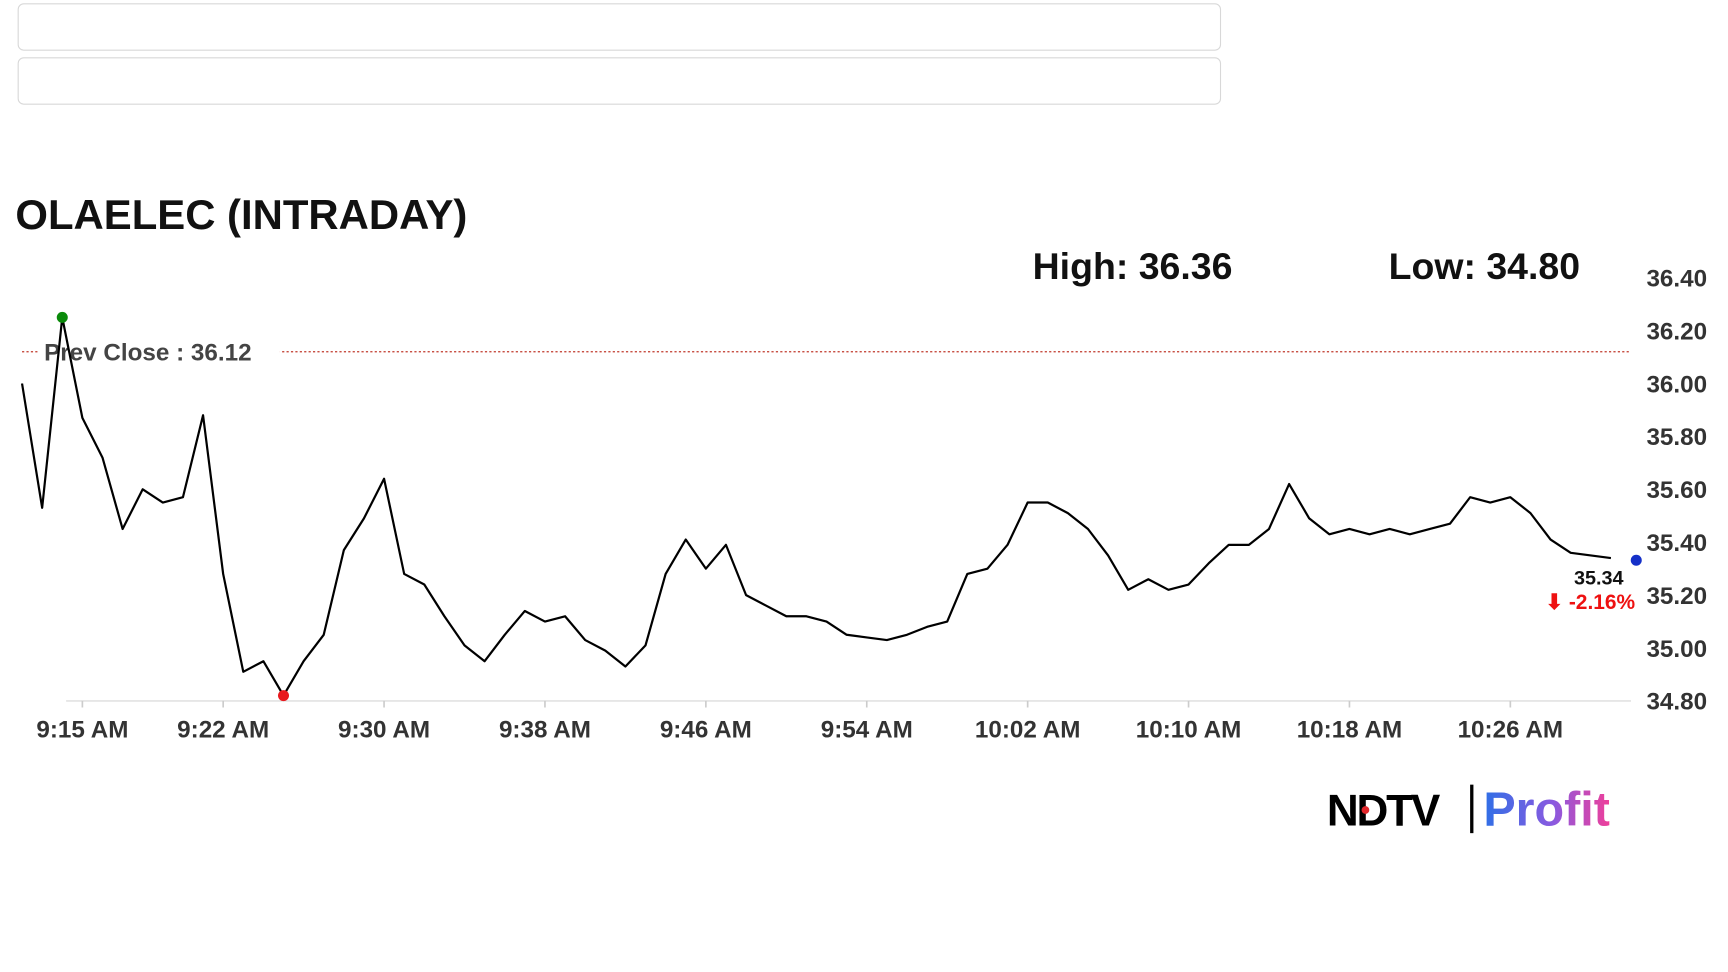 The height and width of the screenshot is (972, 1728). I want to click on brand-profit: Profit, so click(1546, 809).